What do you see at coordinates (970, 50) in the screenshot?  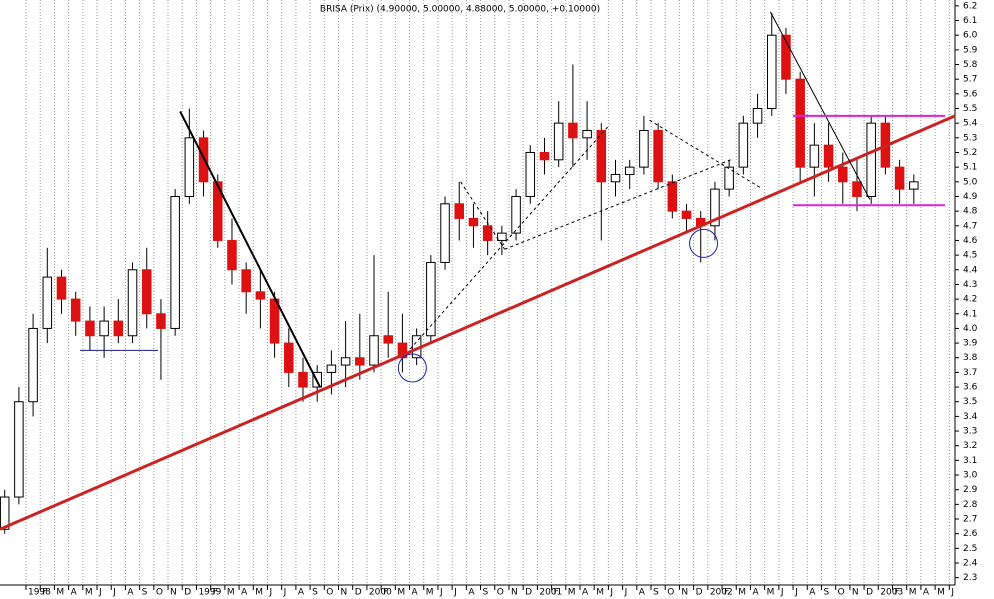 I see `y-tick-label: 5.9` at bounding box center [970, 50].